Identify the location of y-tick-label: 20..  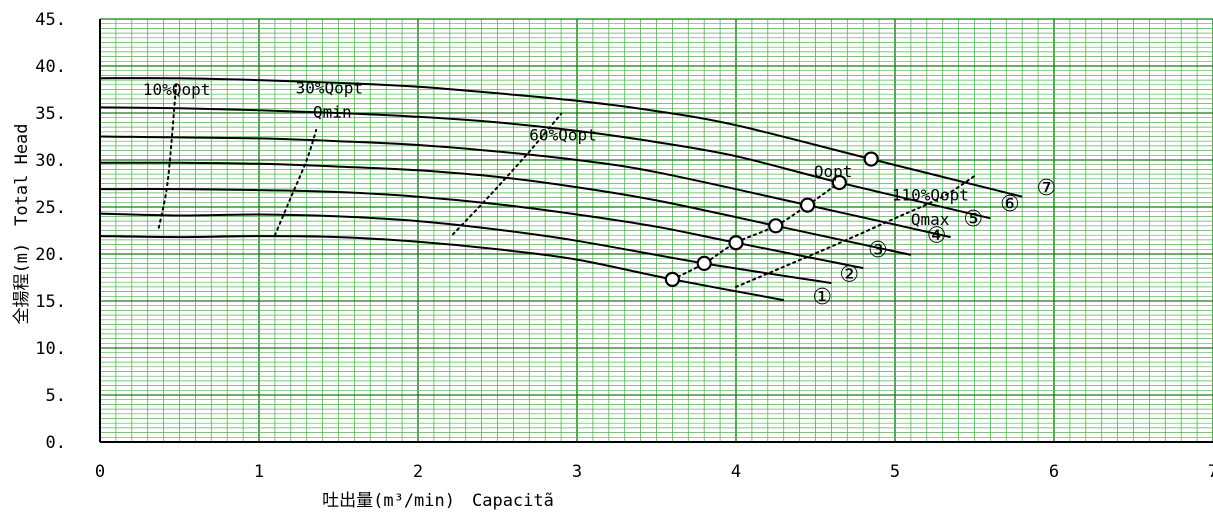
(50, 255).